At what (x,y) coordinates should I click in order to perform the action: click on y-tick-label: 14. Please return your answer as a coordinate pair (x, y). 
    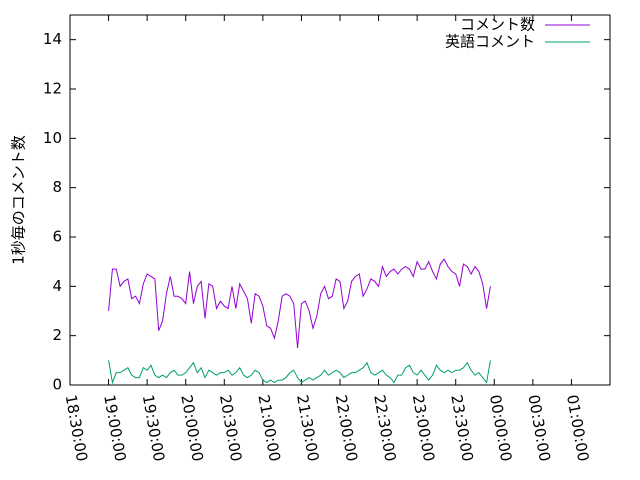
    Looking at the image, I should click on (52, 39).